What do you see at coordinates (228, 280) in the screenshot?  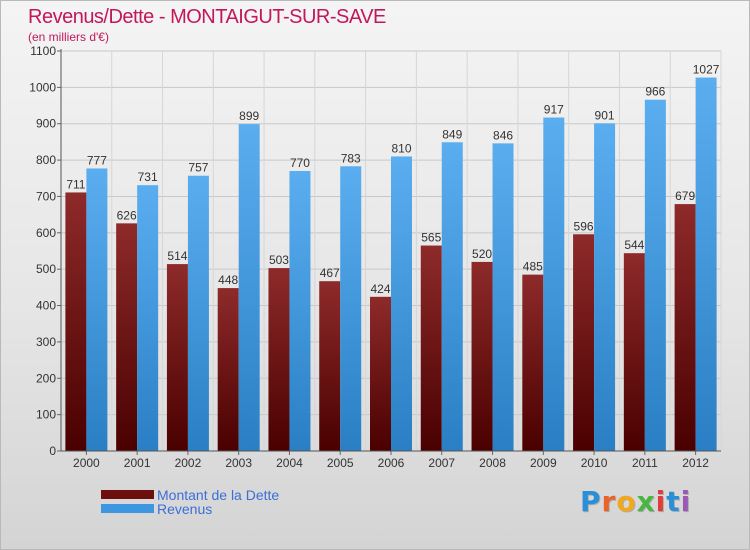 I see `data-label: 448` at bounding box center [228, 280].